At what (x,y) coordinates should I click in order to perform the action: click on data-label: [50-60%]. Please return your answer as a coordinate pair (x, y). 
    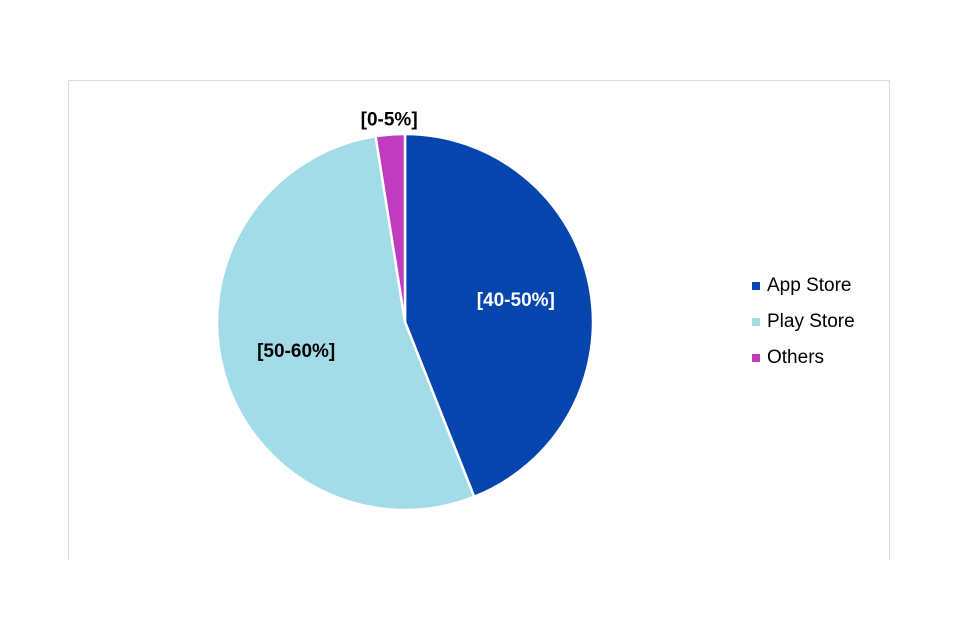
    Looking at the image, I should click on (296, 351).